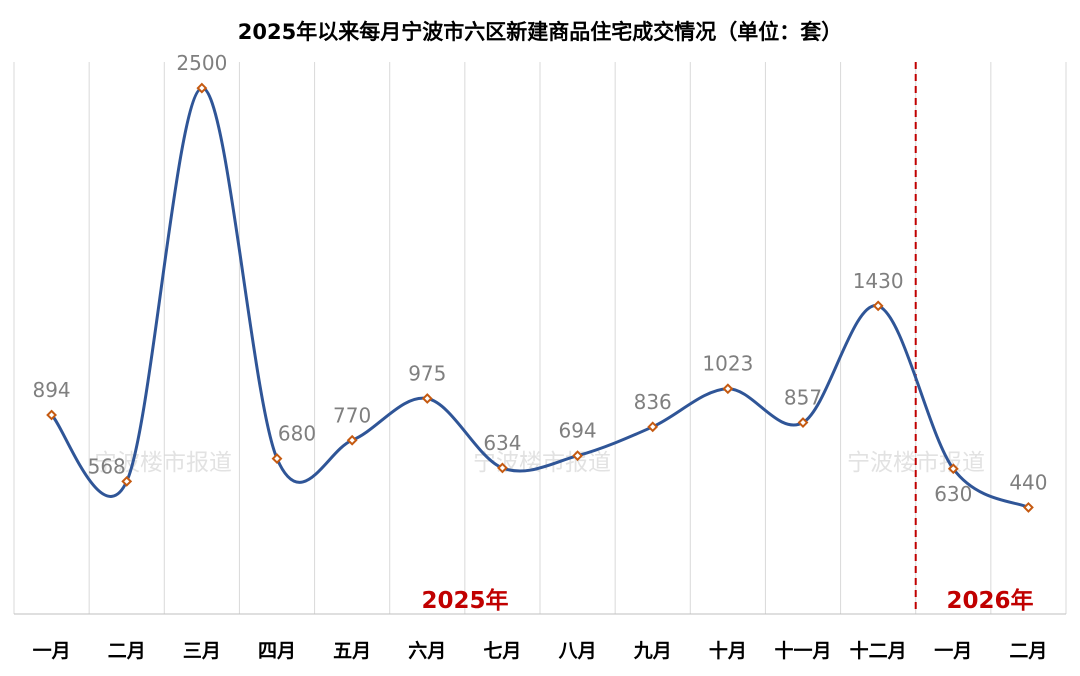 This screenshot has height=676, width=1080. What do you see at coordinates (653, 402) in the screenshot?
I see `data-label: 836` at bounding box center [653, 402].